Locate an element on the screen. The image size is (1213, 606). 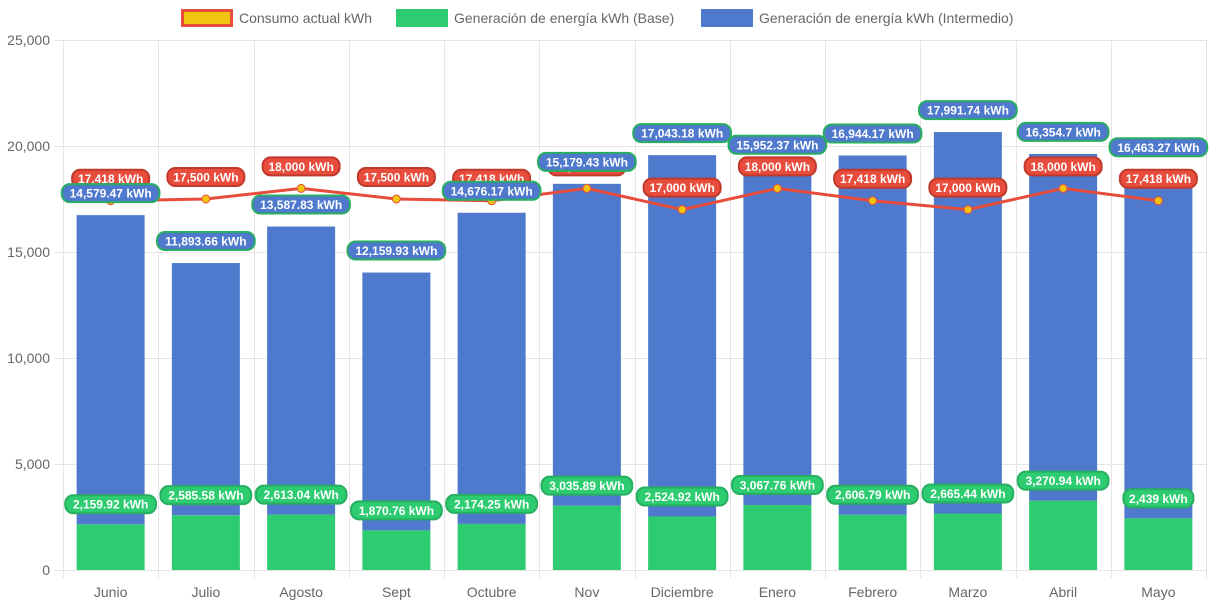
intermedio-label: 12,159.93 kWh is located at coordinates (396, 250).